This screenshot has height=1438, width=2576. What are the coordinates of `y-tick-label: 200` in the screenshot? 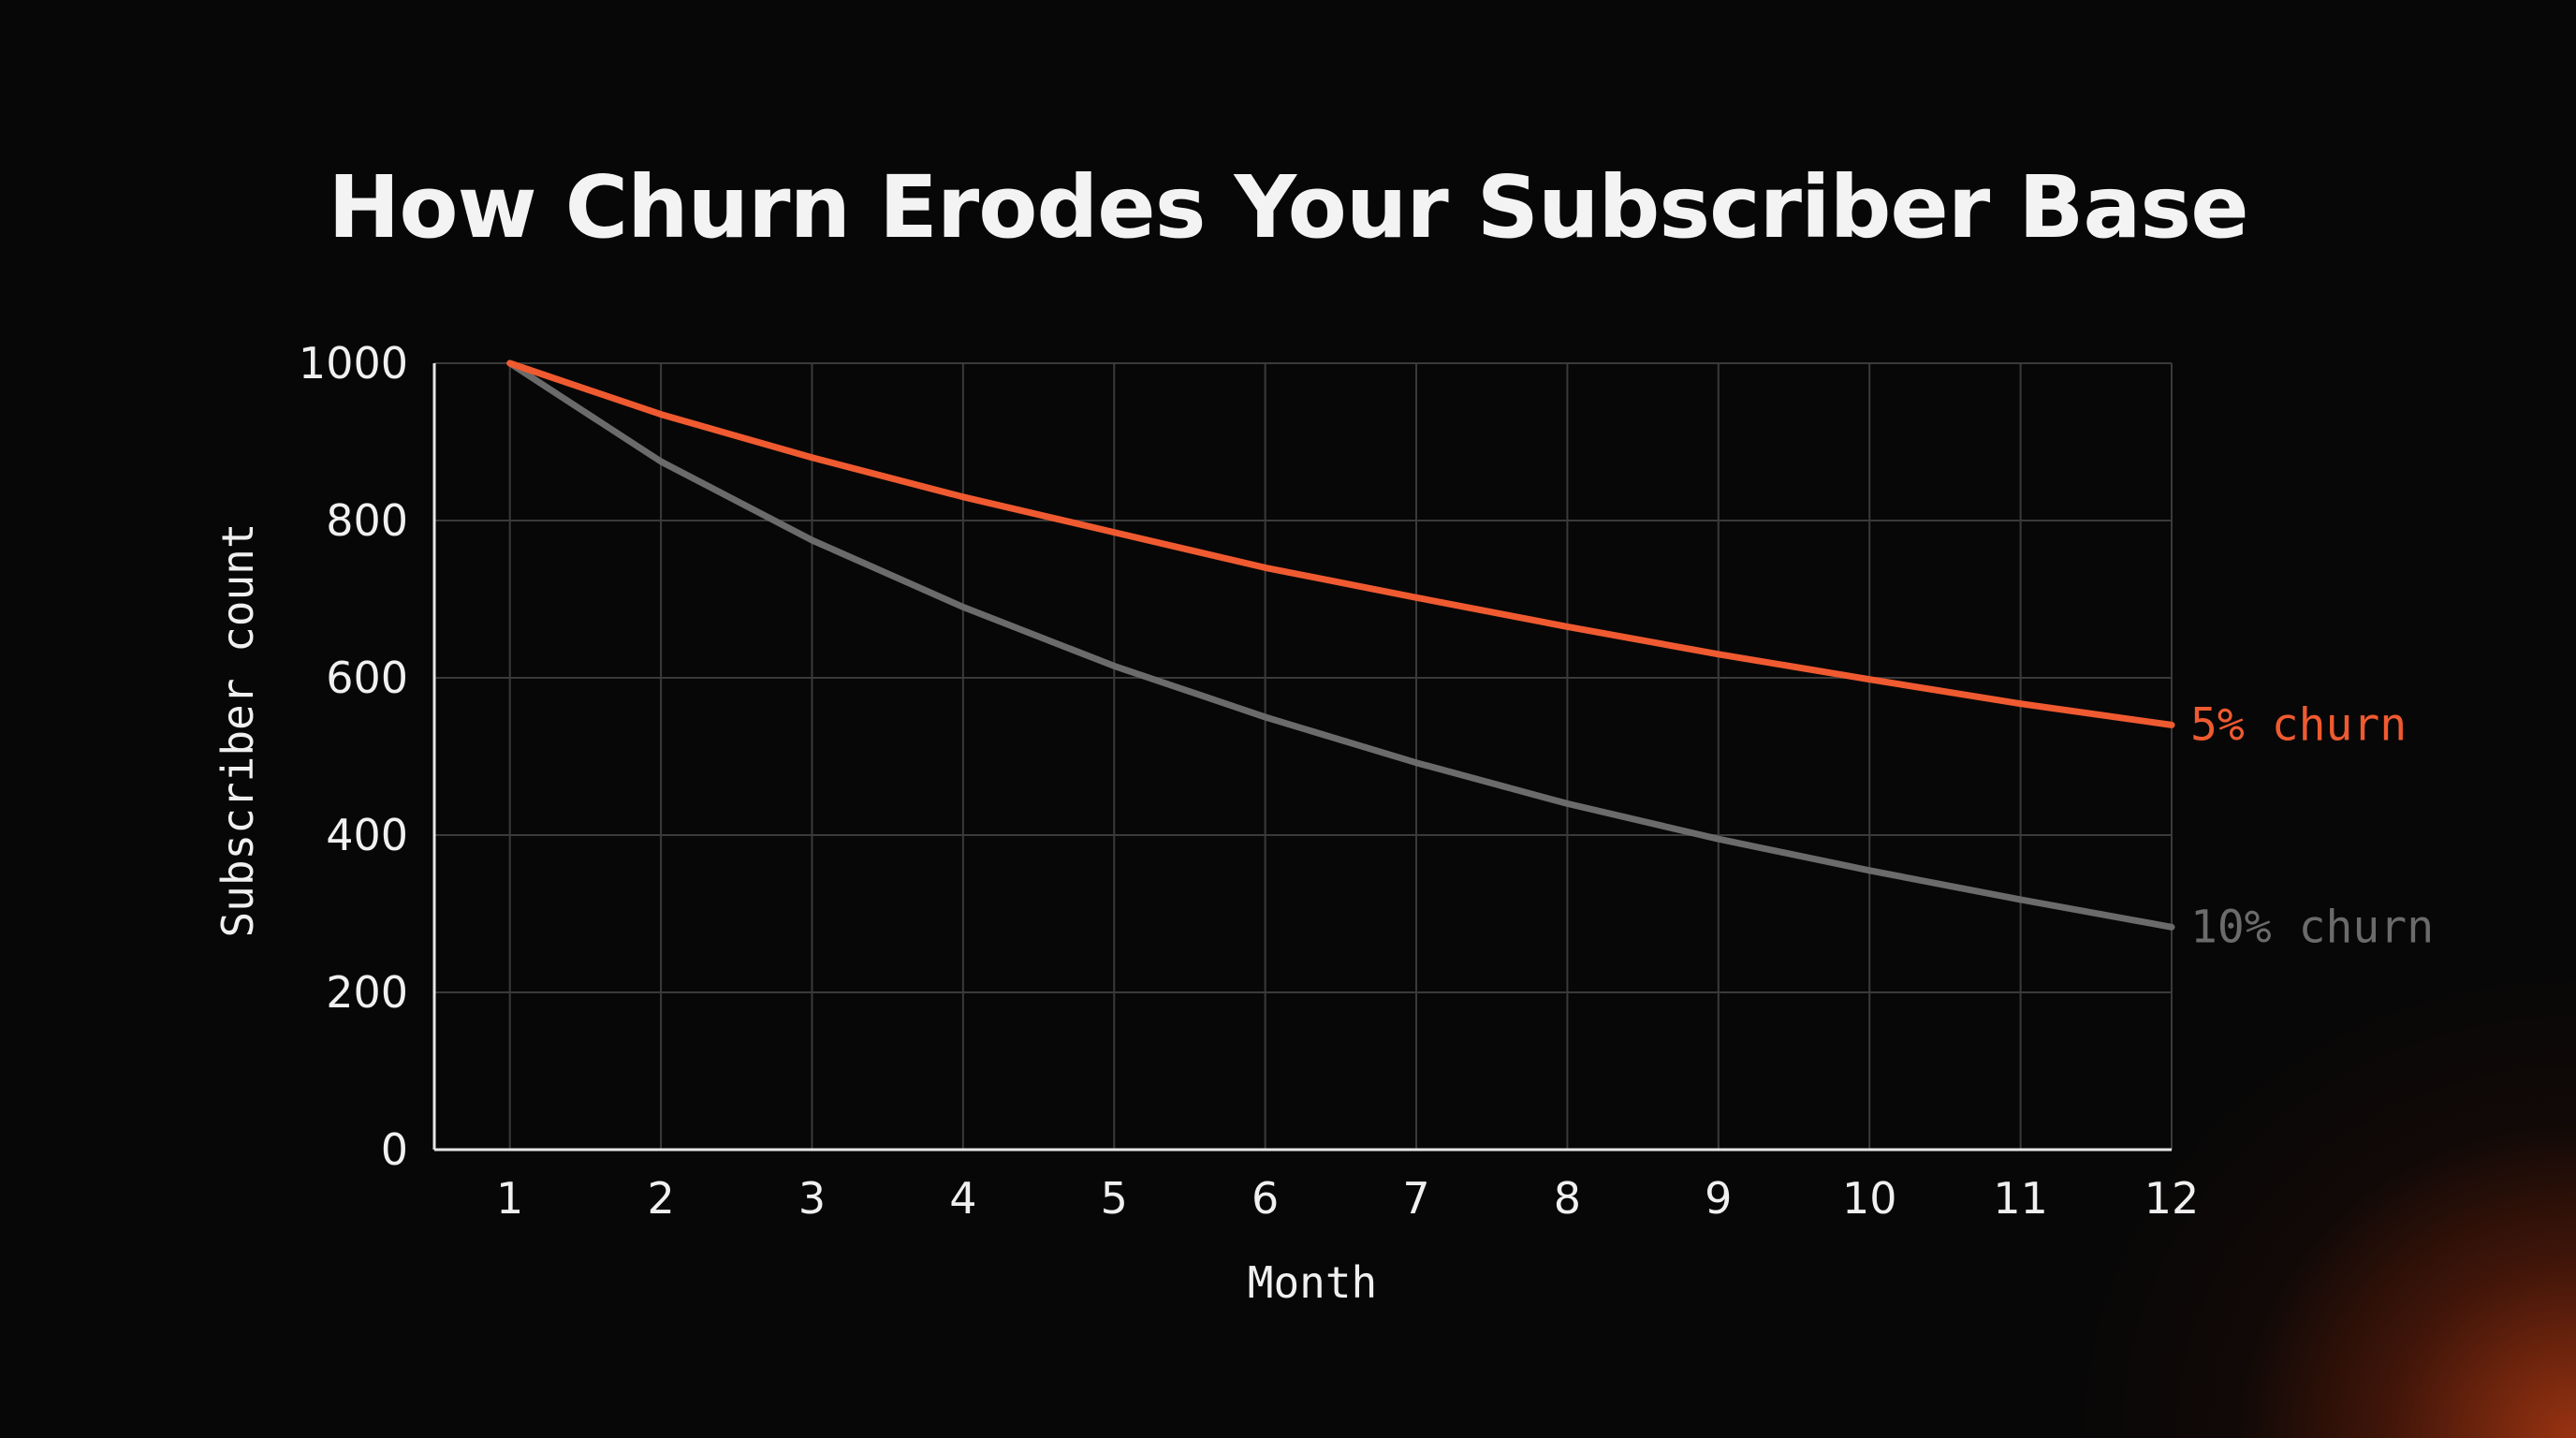 It's located at (367, 992).